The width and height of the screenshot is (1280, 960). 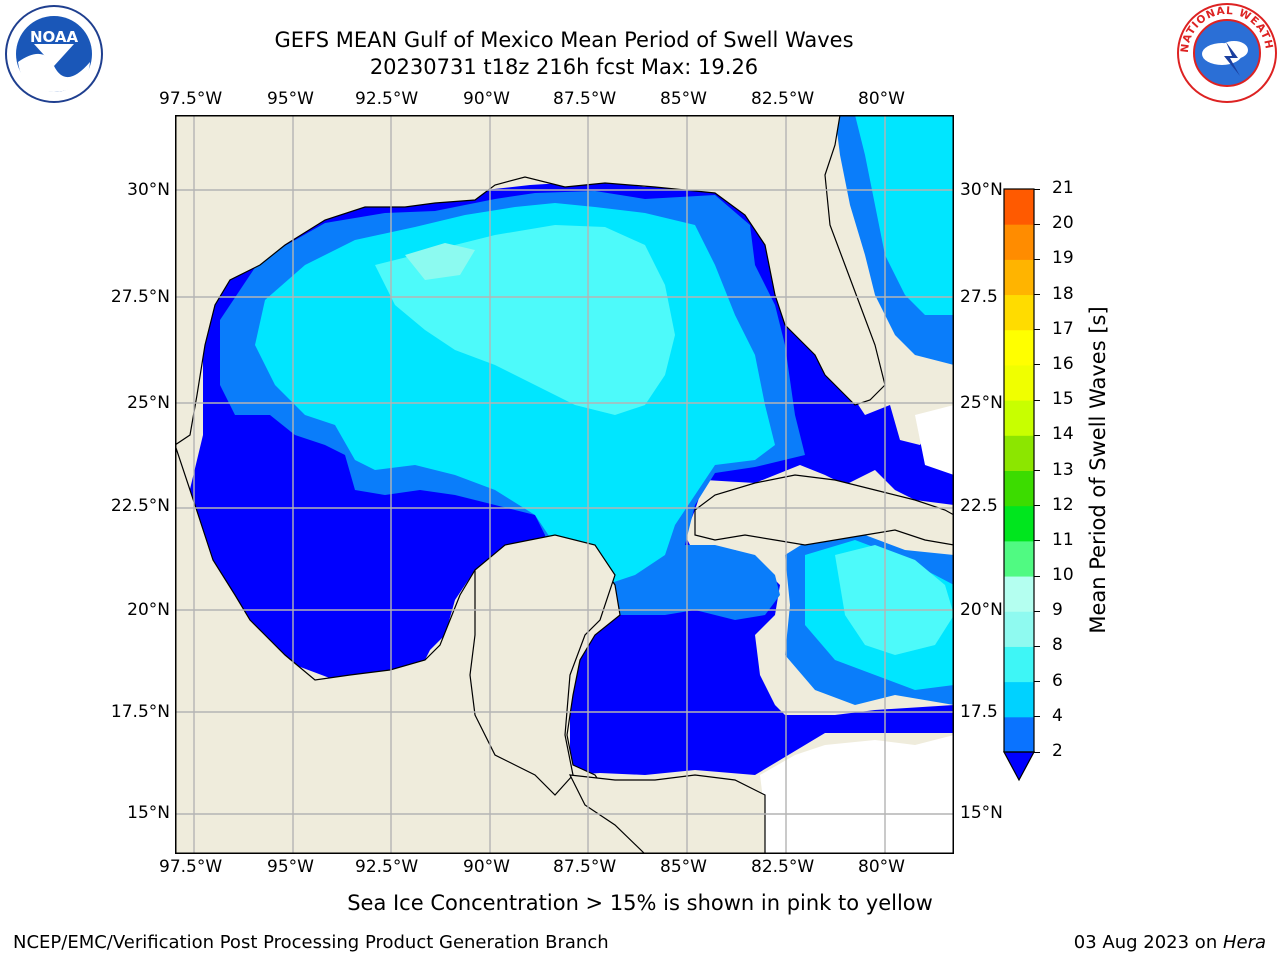 What do you see at coordinates (290, 867) in the screenshot?
I see `lon-label-bottom: 95°W` at bounding box center [290, 867].